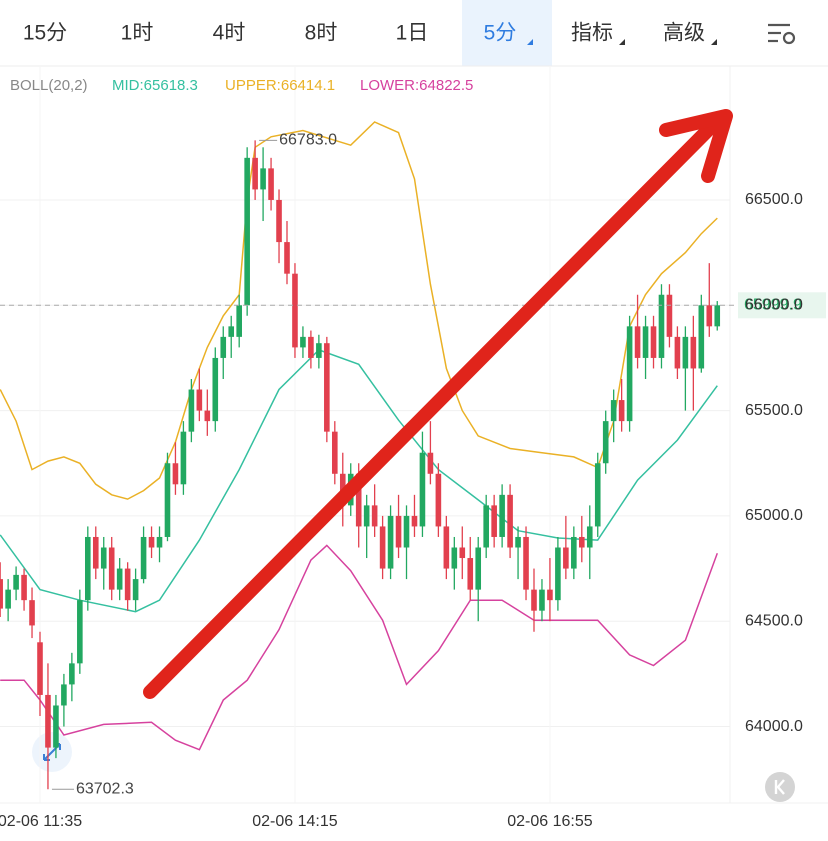 The width and height of the screenshot is (828, 841). What do you see at coordinates (416, 85) in the screenshot?
I see `legend-entry: LOWER:64822.5` at bounding box center [416, 85].